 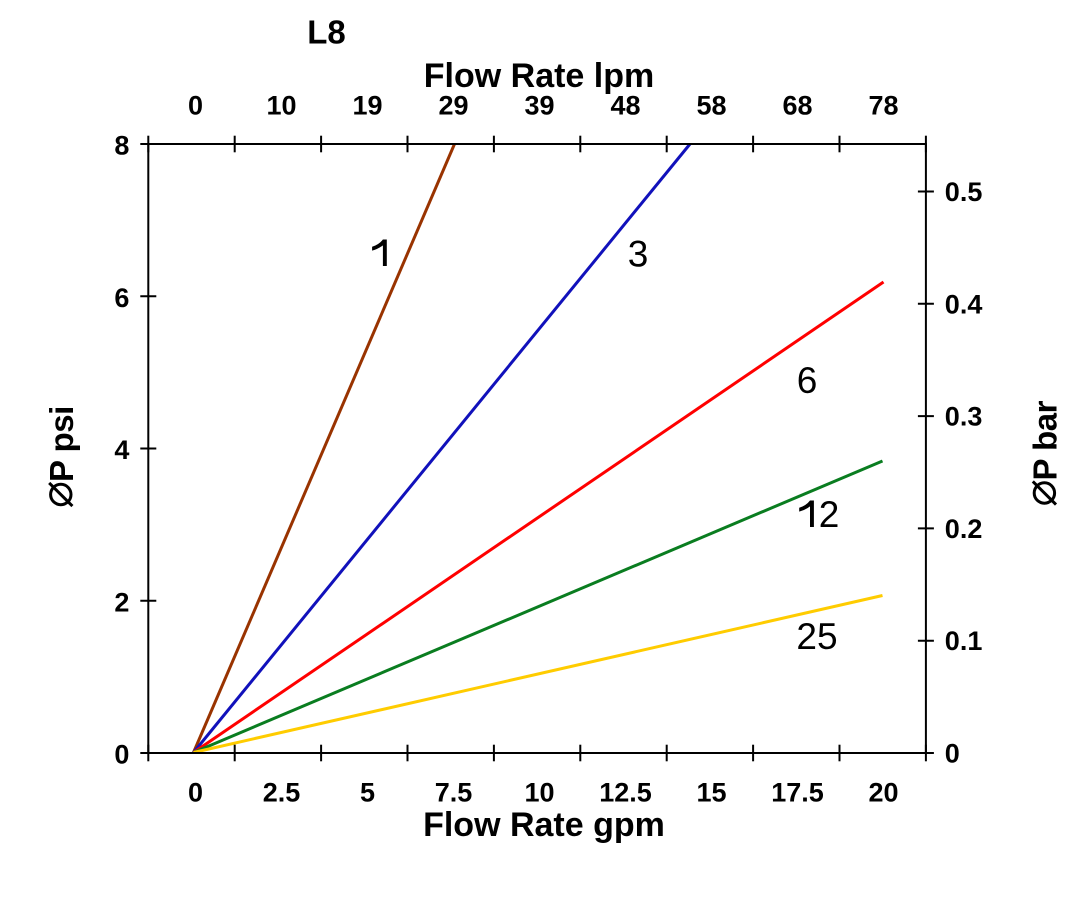 What do you see at coordinates (453, 105) in the screenshot?
I see `svg-text: 29` at bounding box center [453, 105].